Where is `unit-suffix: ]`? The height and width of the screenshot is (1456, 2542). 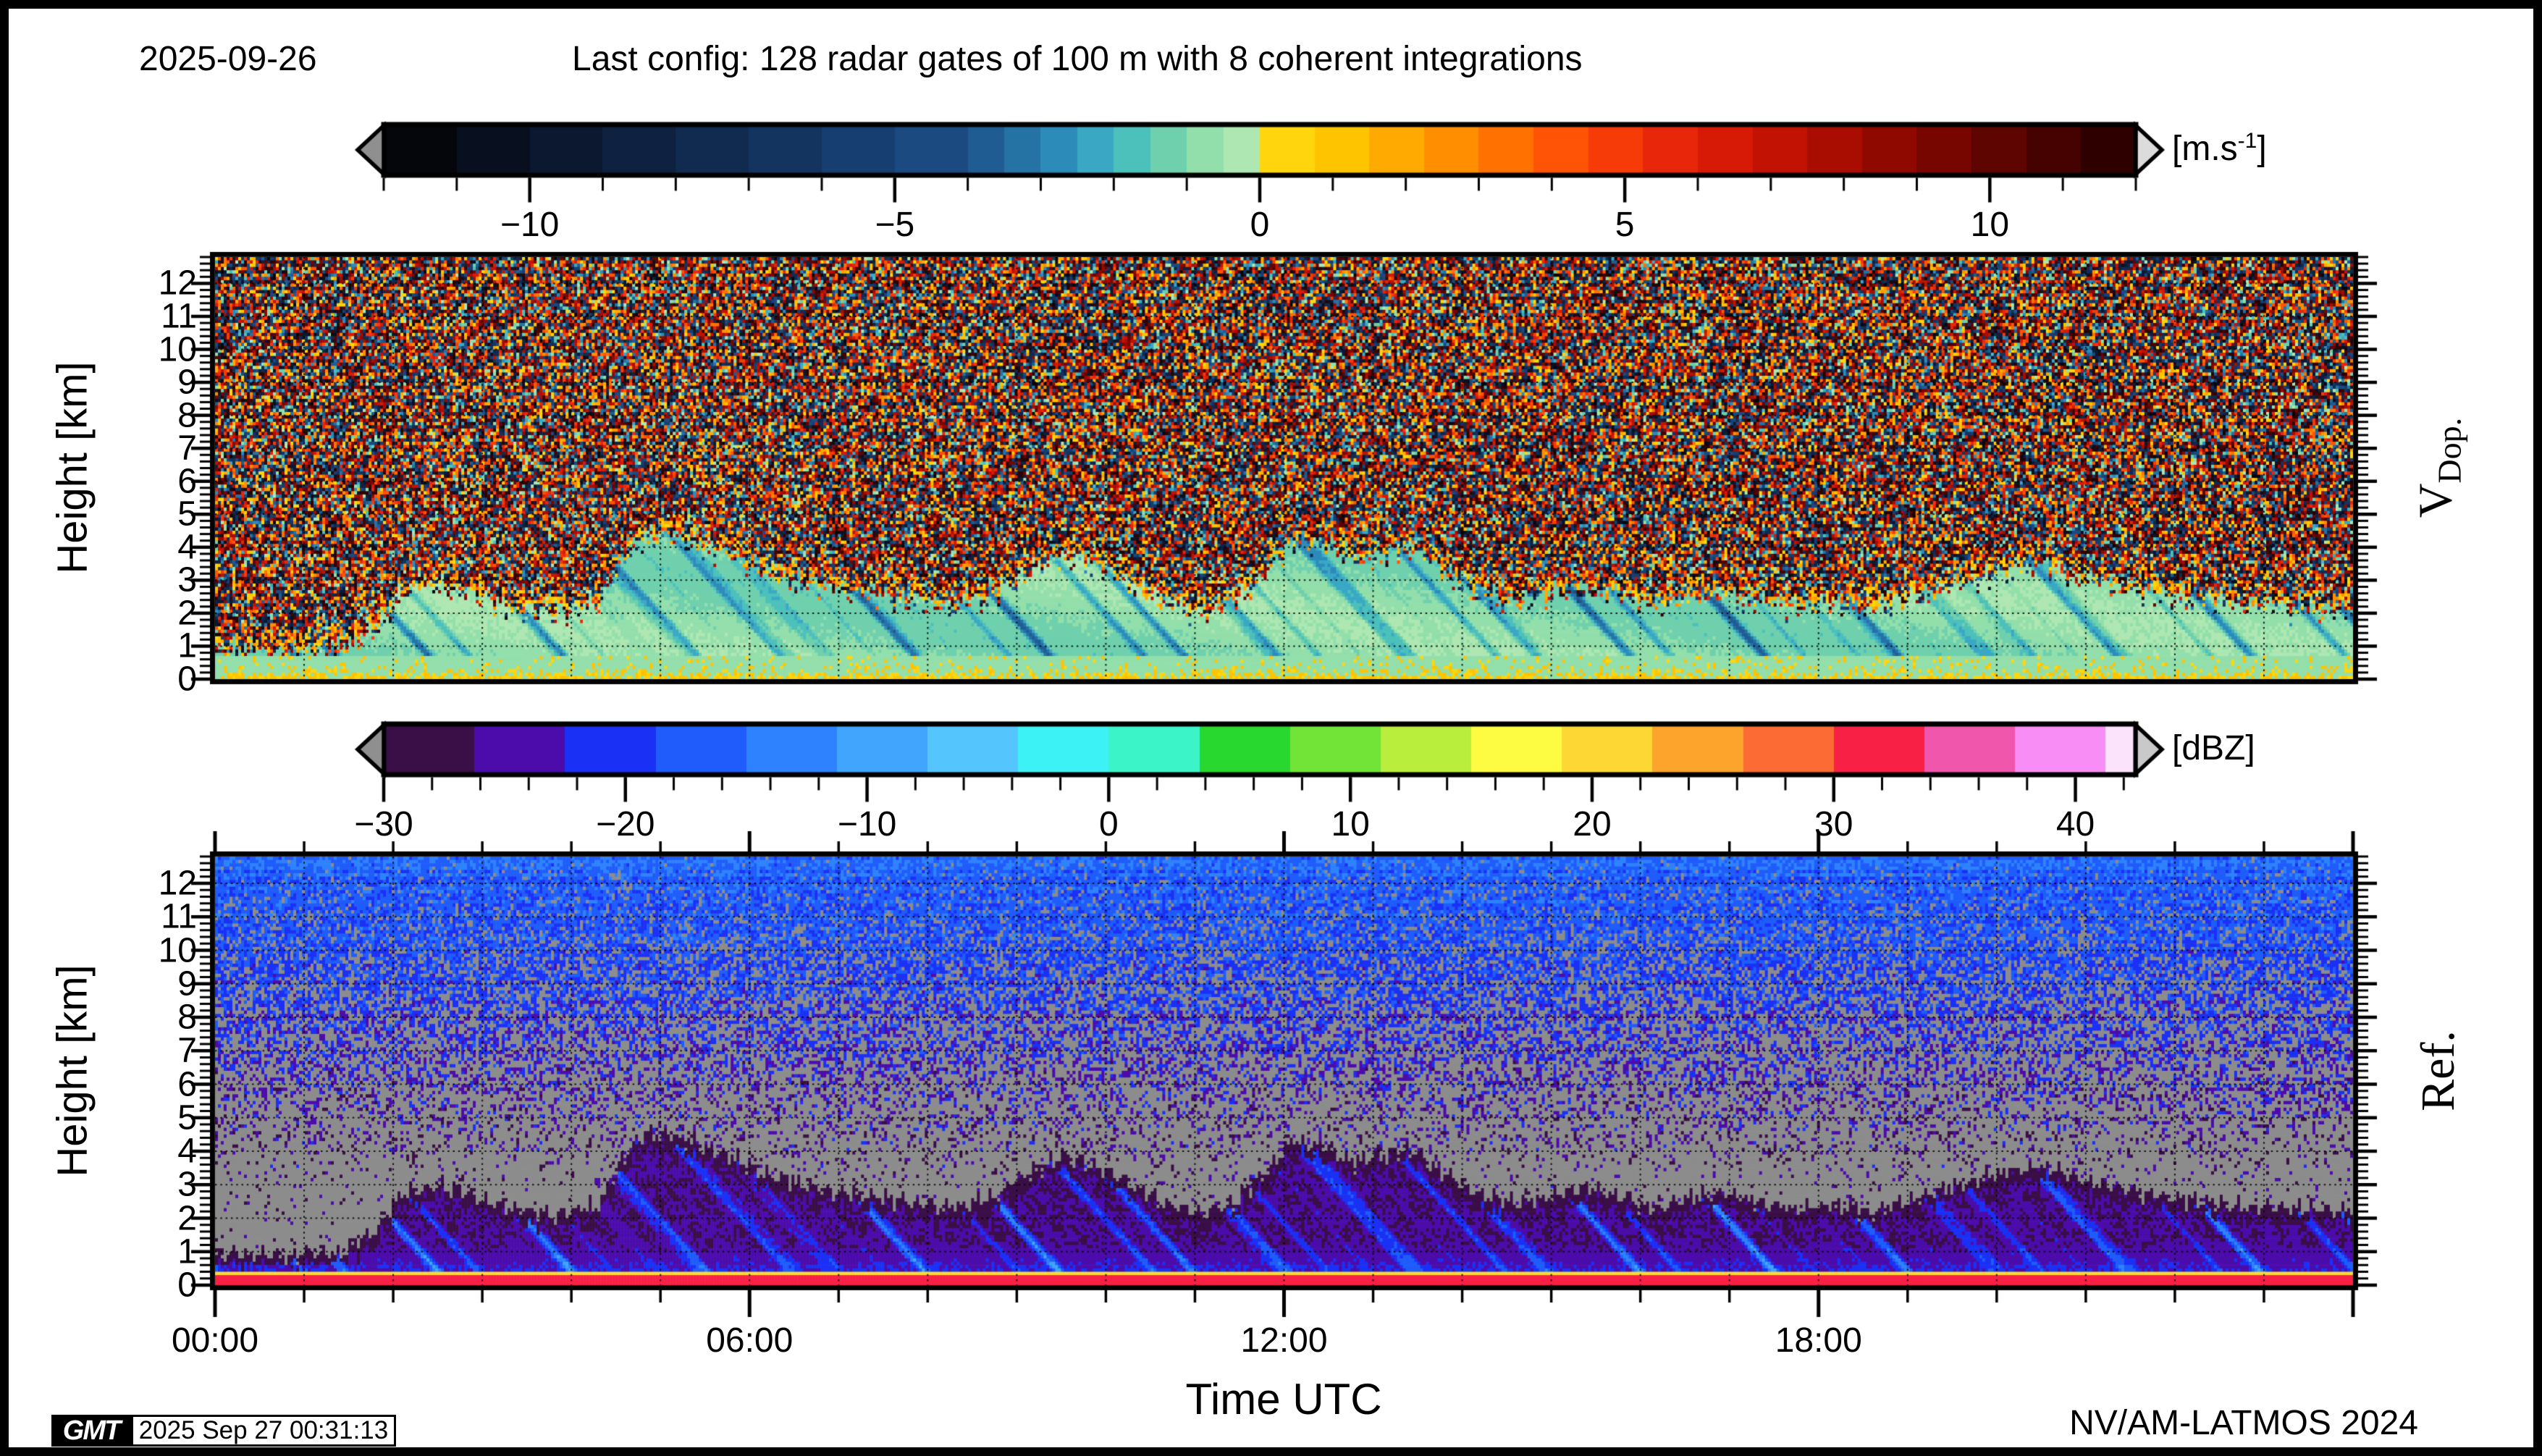 unit-suffix: ] is located at coordinates (2262, 149).